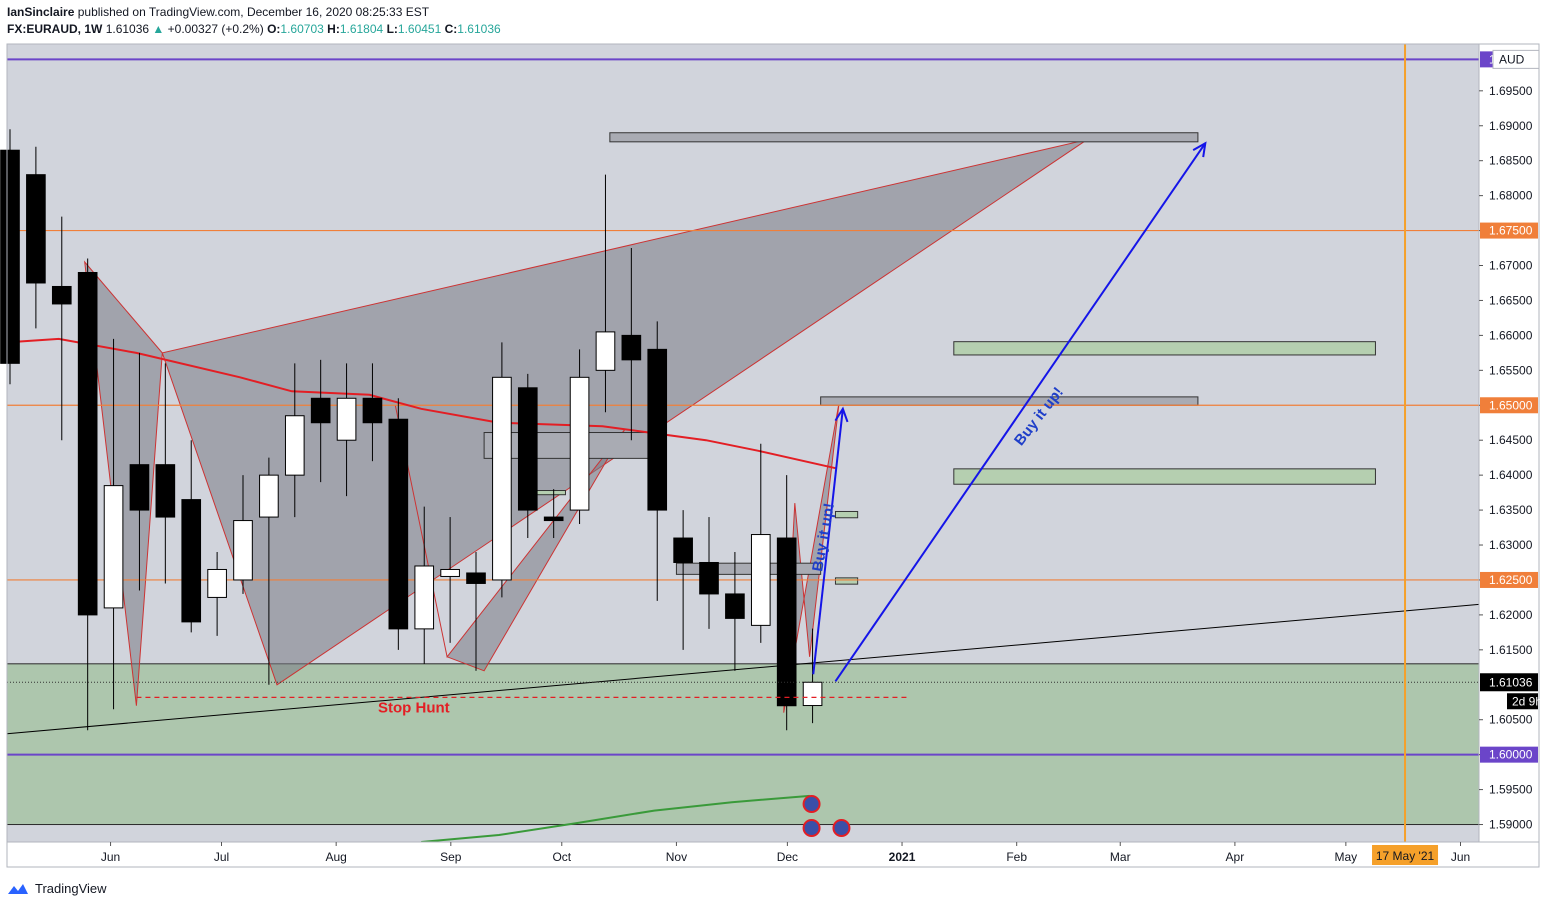 The width and height of the screenshot is (1546, 909). What do you see at coordinates (414, 708) in the screenshot?
I see `stop-hunt-label: Stop Hunt` at bounding box center [414, 708].